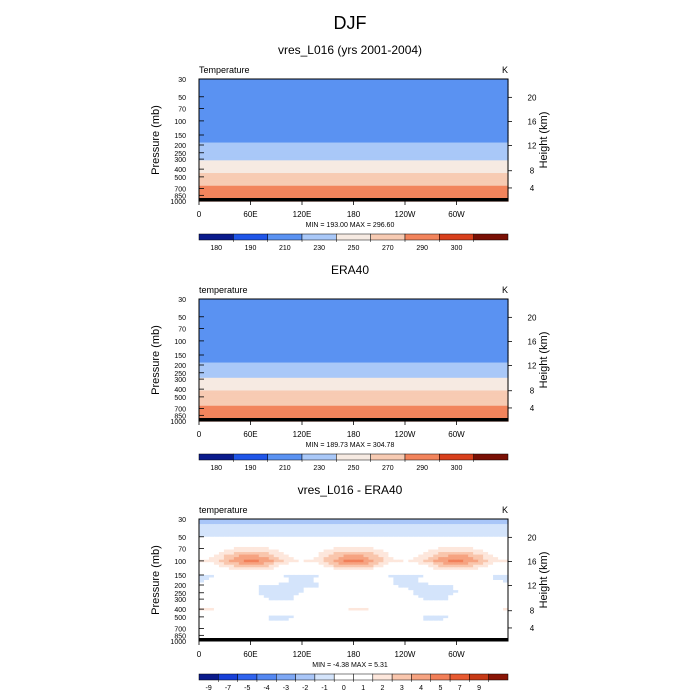 The height and width of the screenshot is (700, 700). What do you see at coordinates (182, 80) in the screenshot?
I see `pressure-tick-label: 30` at bounding box center [182, 80].